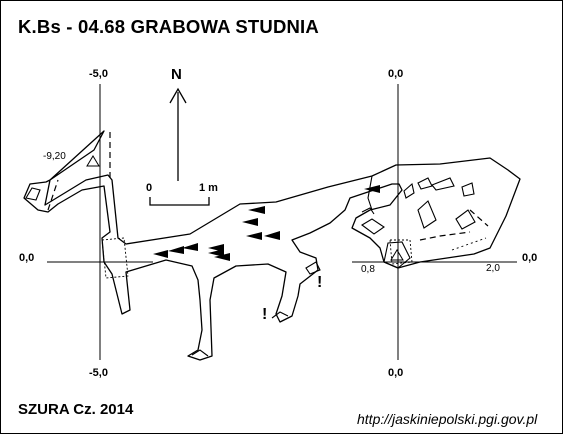 This screenshot has height=434, width=563. What do you see at coordinates (98, 74) in the screenshot?
I see `left-section-top-label: -5,0` at bounding box center [98, 74].